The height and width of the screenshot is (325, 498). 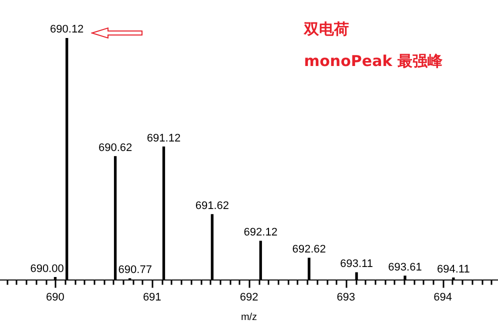 I want to click on x-tick-label: 693, so click(x=346, y=297).